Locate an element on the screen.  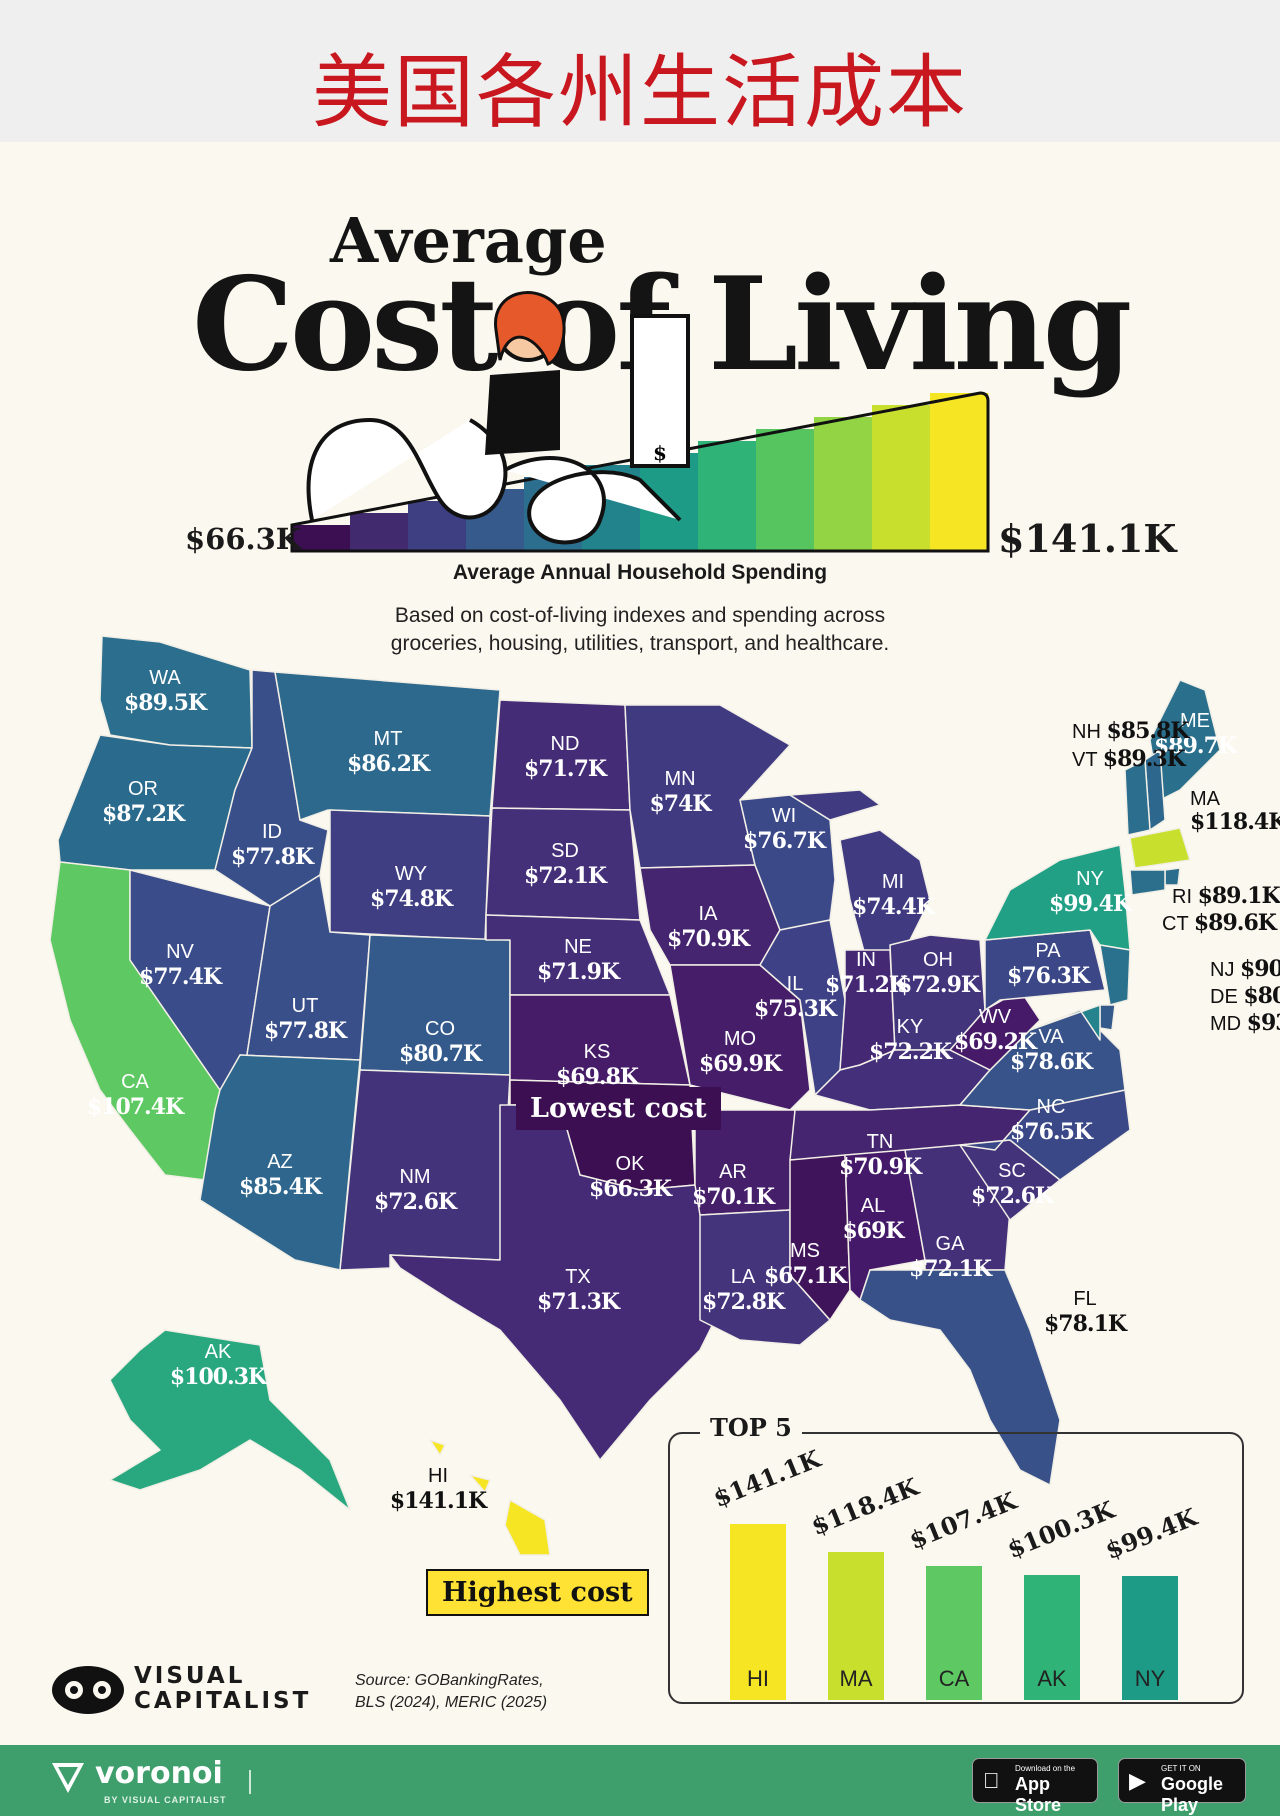
google-play-top-text: GET IT ON is located at coordinates (1181, 1768).